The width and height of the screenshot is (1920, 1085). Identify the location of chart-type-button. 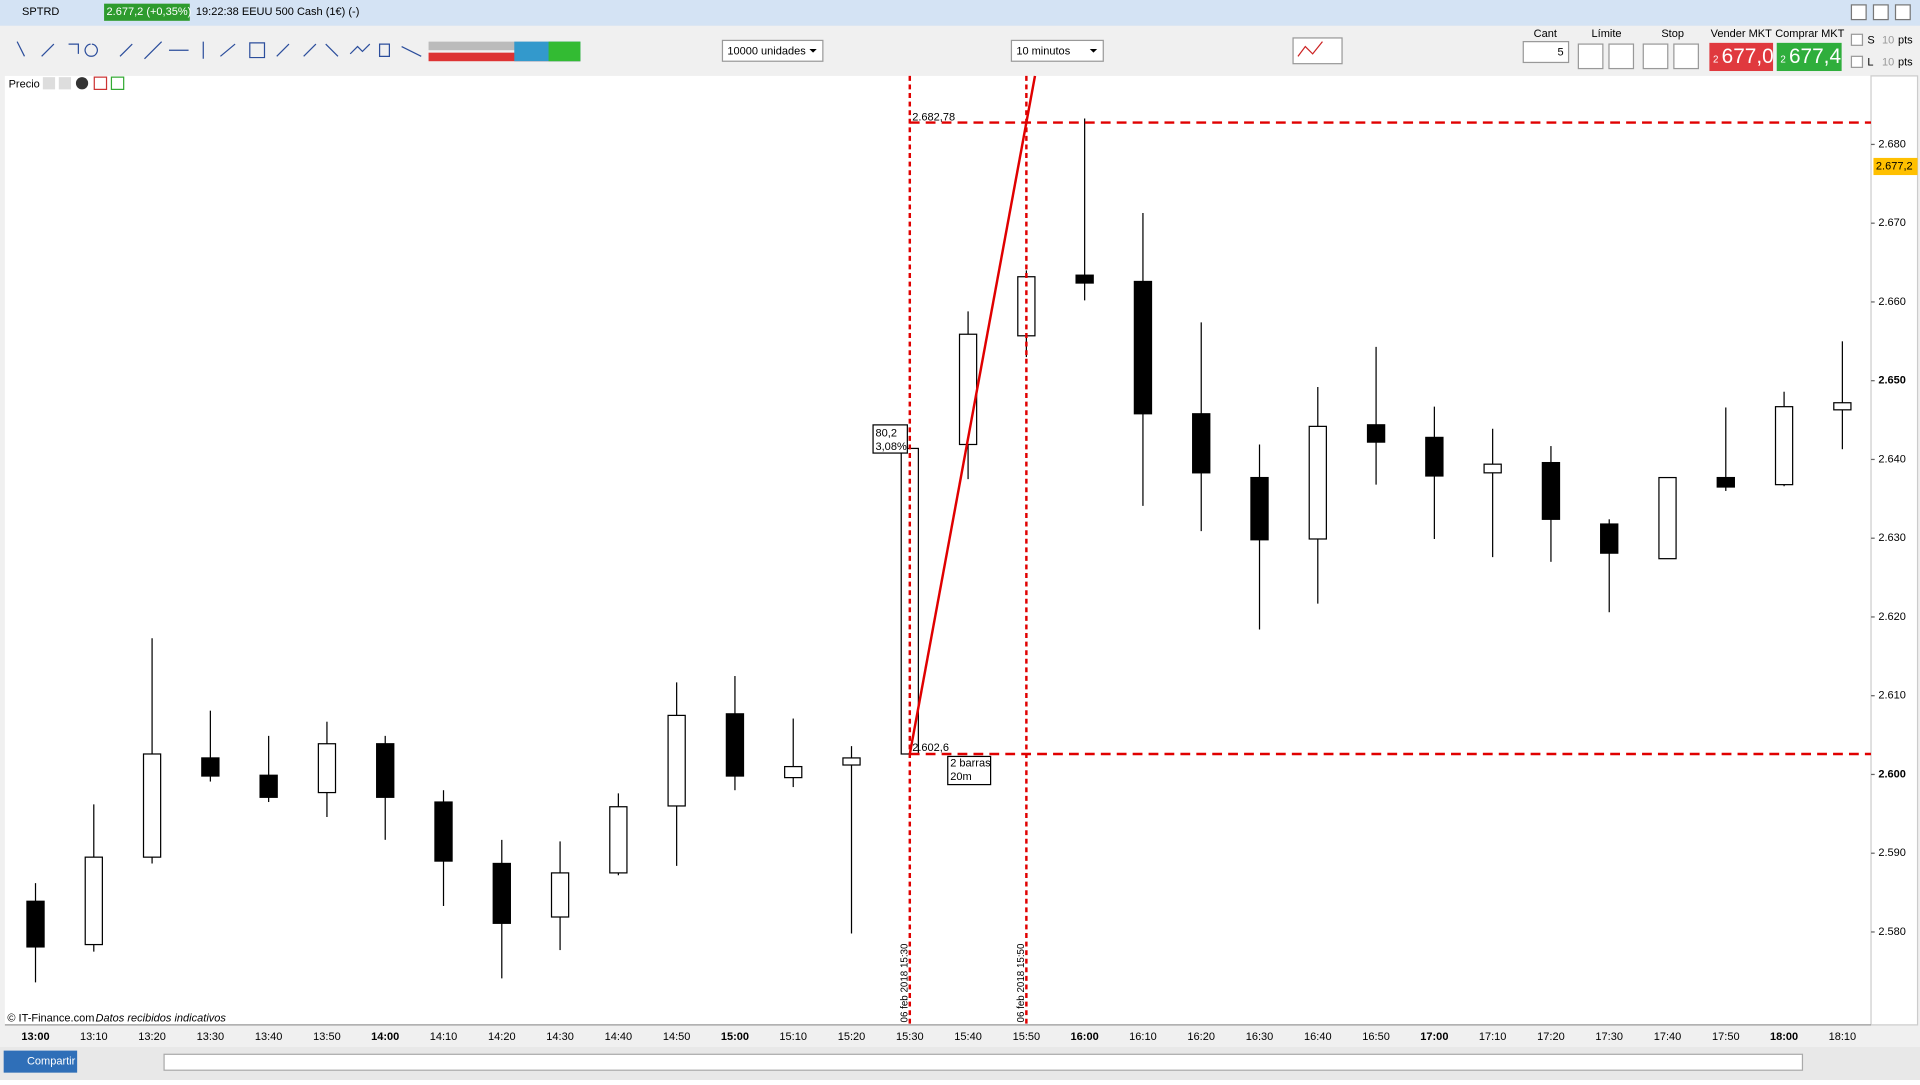
(1317, 51).